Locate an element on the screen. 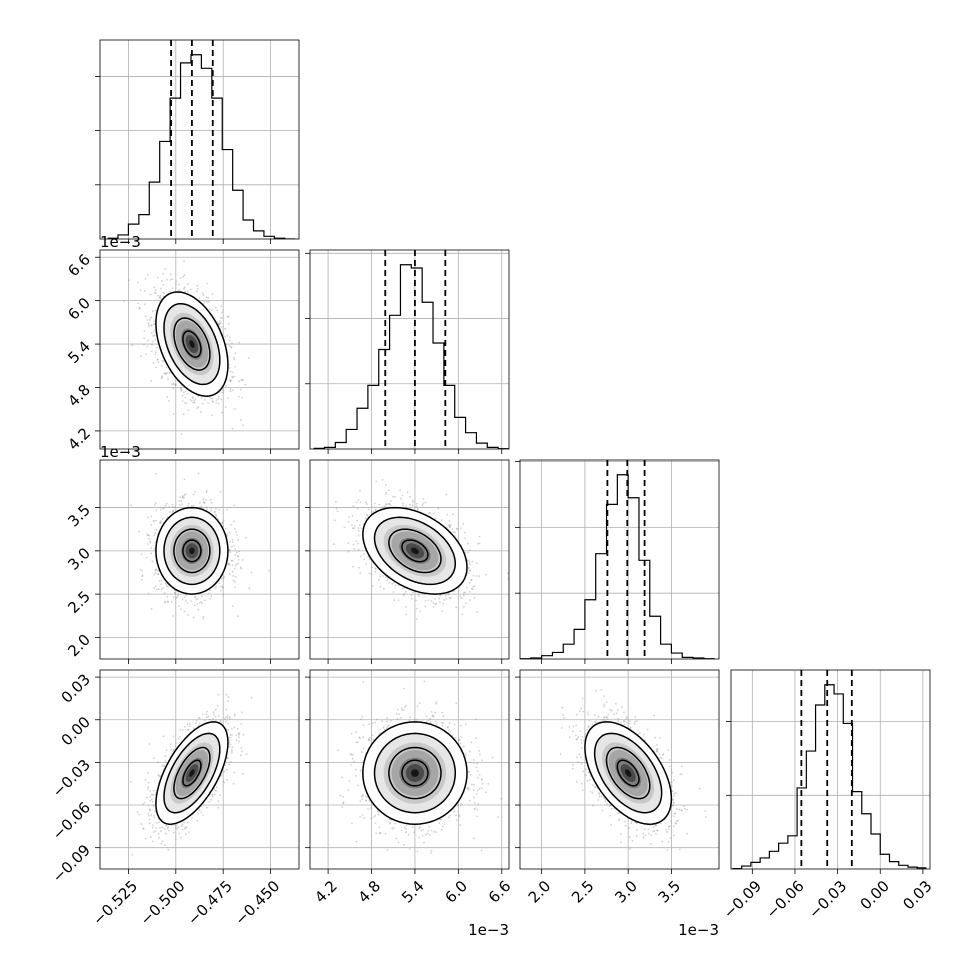  panel-1-2-frame is located at coordinates (409, 559).